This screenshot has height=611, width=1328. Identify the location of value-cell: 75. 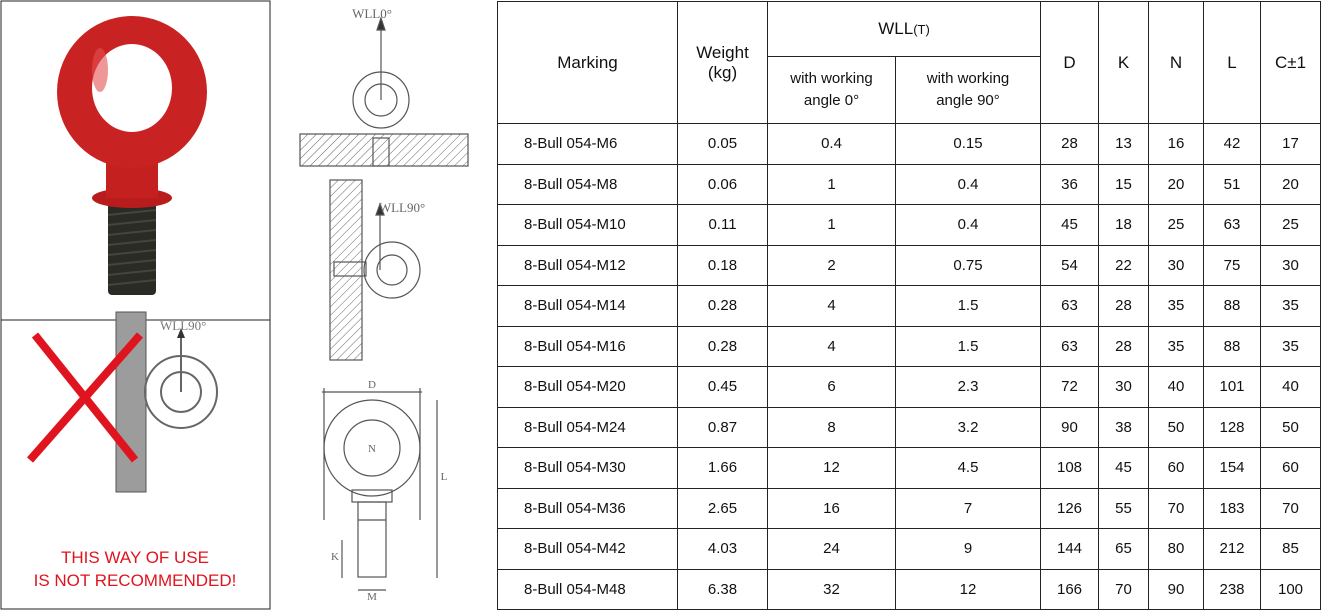
(1232, 265).